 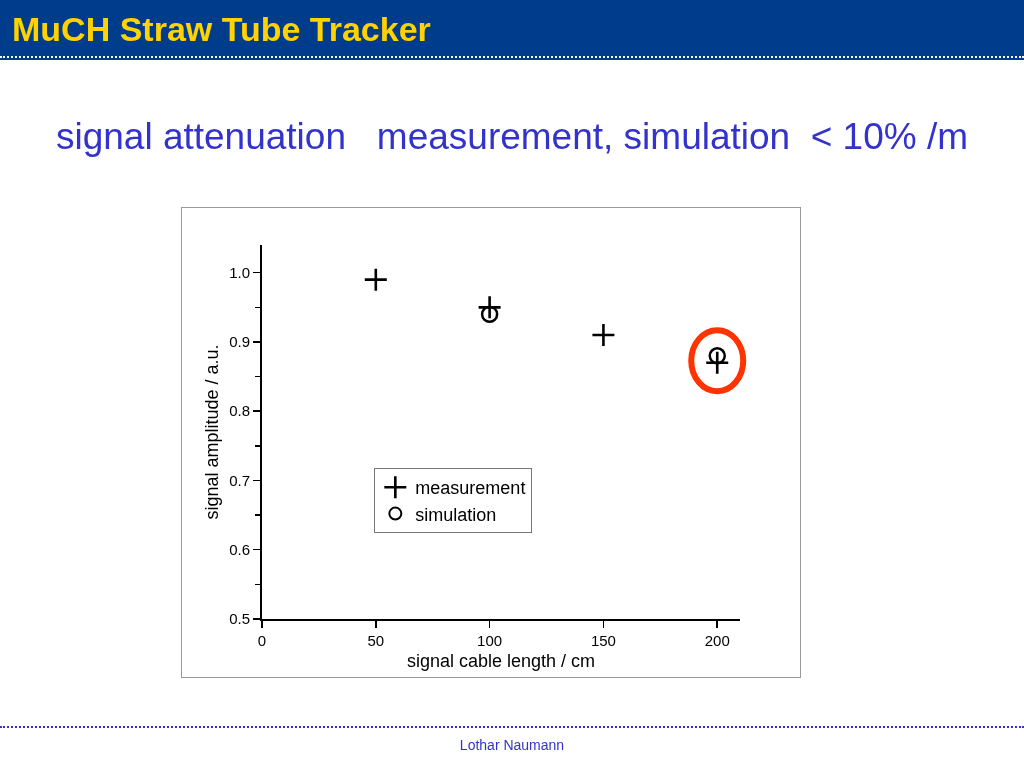 I want to click on legend-label: simulation, so click(x=456, y=514).